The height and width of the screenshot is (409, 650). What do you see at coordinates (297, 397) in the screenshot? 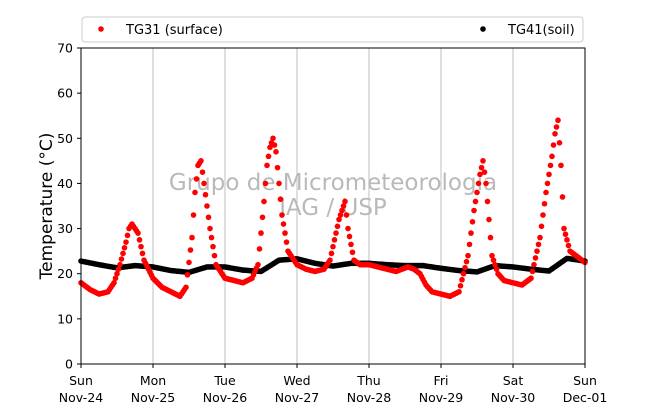
I see `x-tick-label-date: Nov-27` at bounding box center [297, 397].